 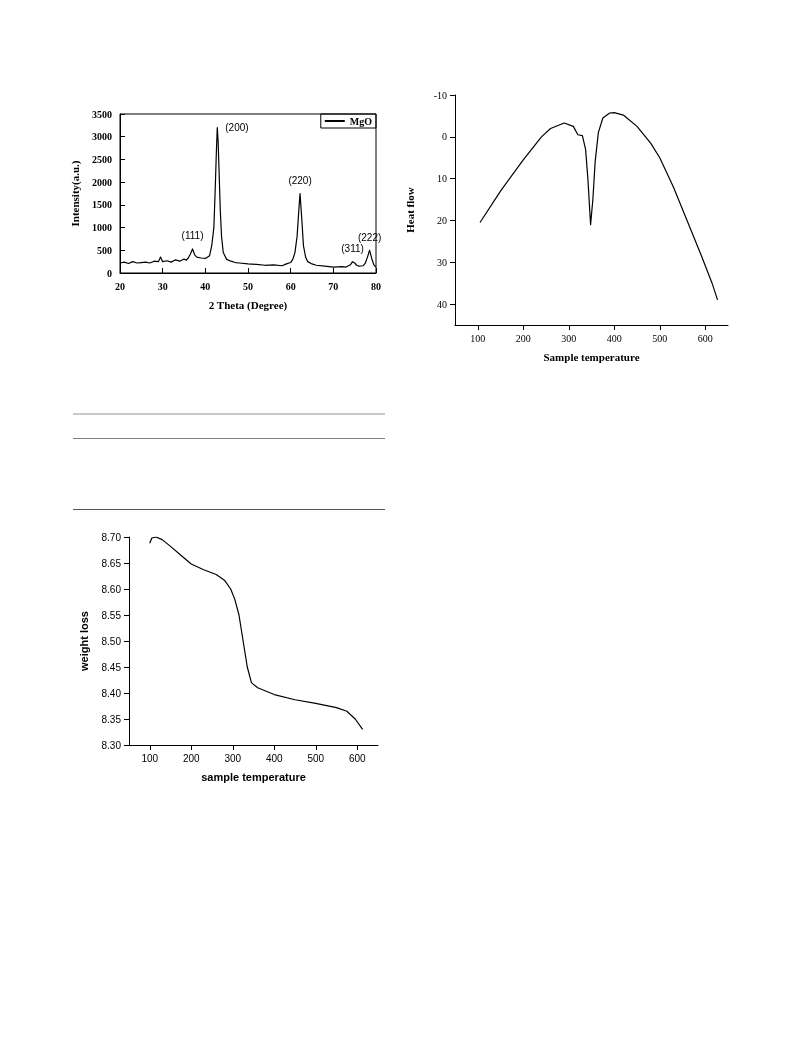 I want to click on y-tick-label: 8.40, so click(x=111, y=693).